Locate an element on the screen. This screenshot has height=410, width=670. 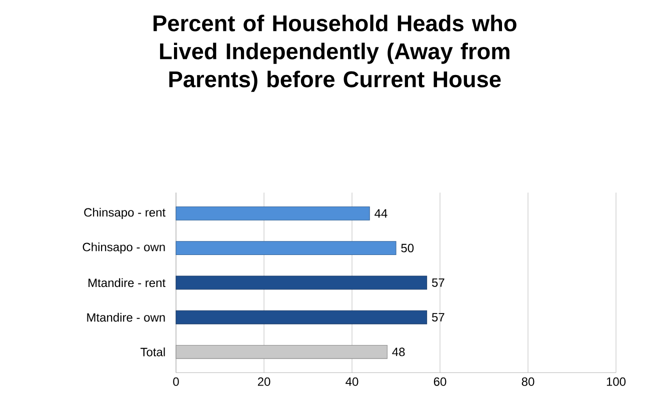
x-tick-label: 60 is located at coordinates (440, 381).